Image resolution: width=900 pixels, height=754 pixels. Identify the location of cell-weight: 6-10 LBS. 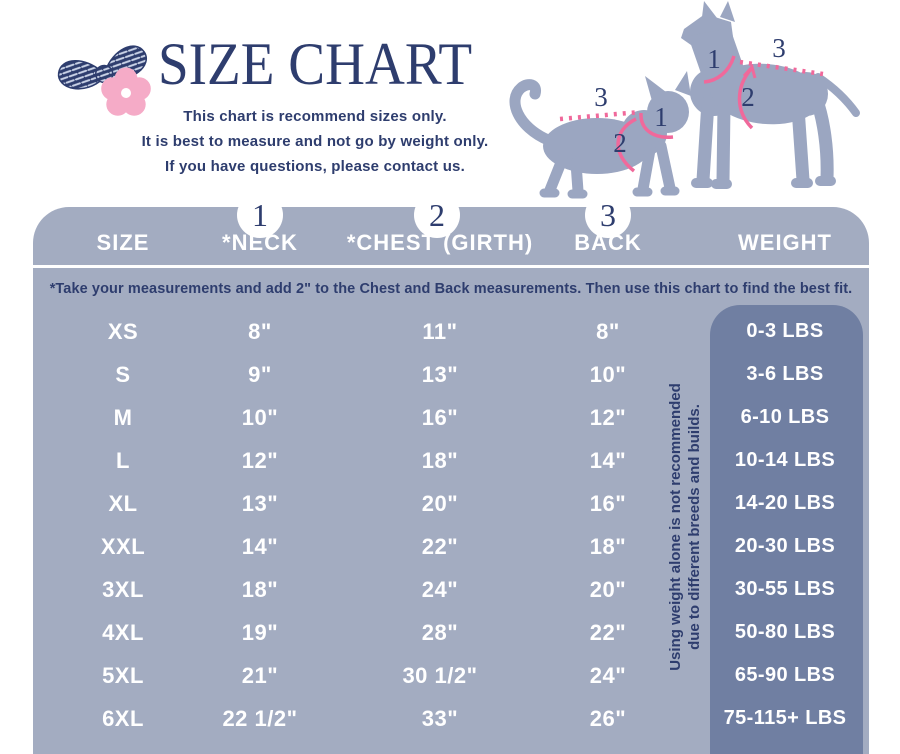
(785, 417).